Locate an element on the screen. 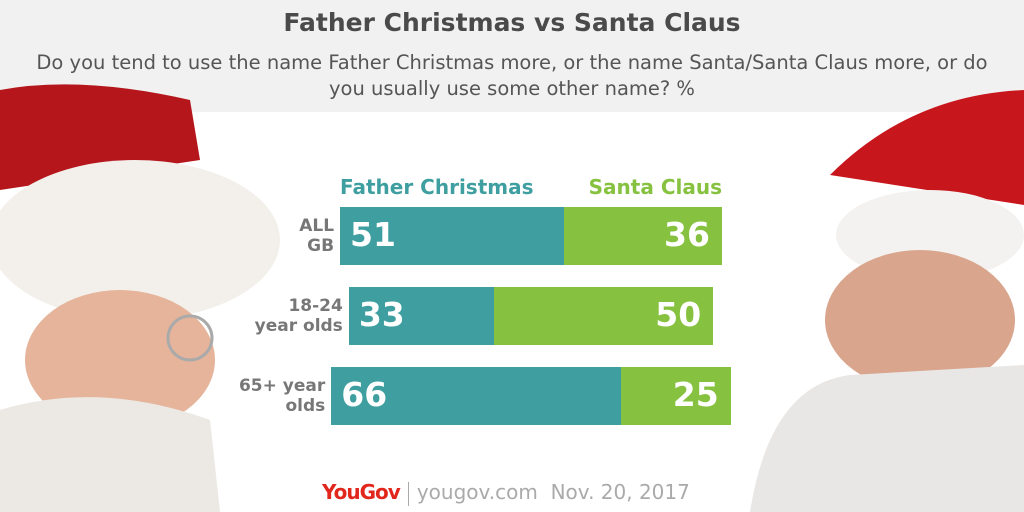  data-label: 36 is located at coordinates (687, 234).